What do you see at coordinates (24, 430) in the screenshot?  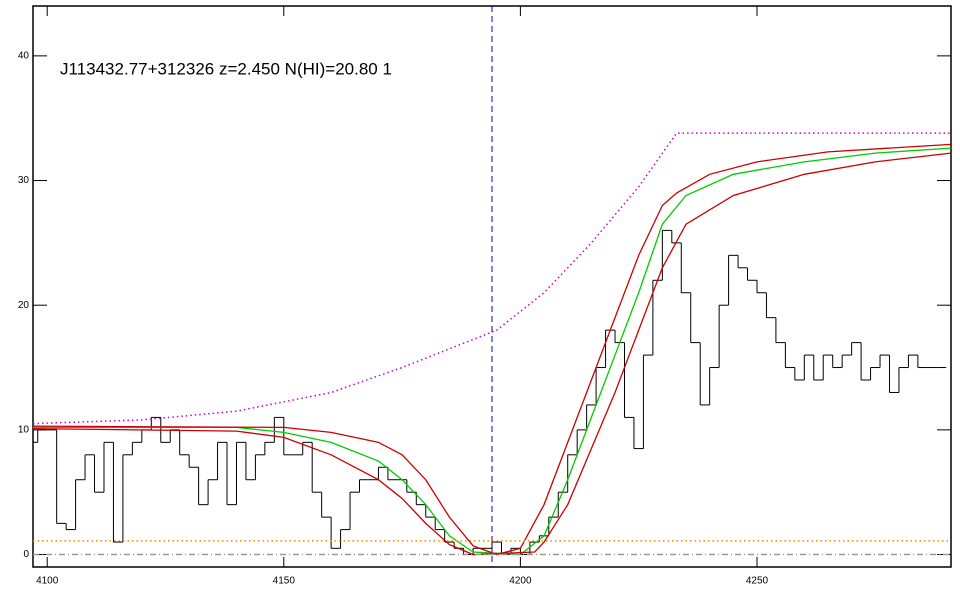 I see `y-tick-label: 10` at bounding box center [24, 430].